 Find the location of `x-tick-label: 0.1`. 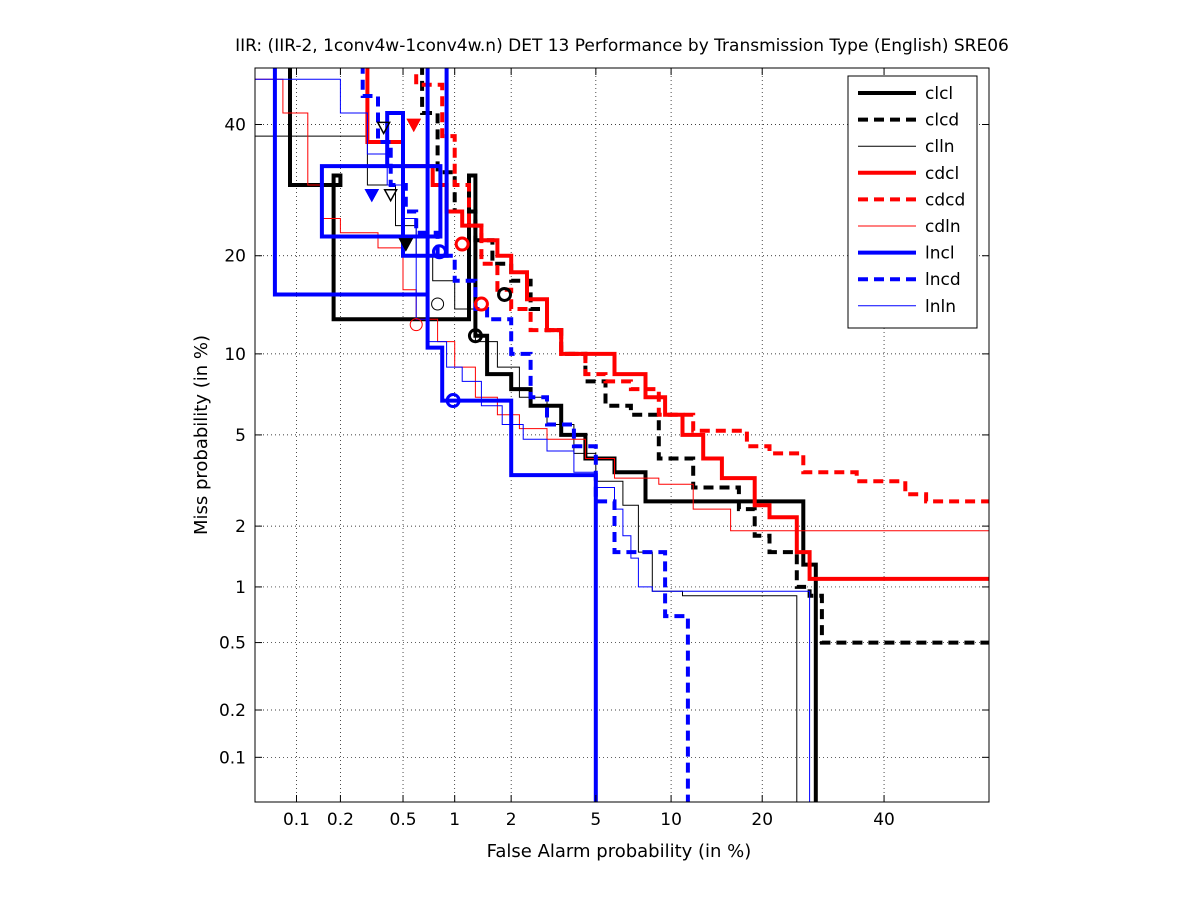

x-tick-label: 0.1 is located at coordinates (296, 820).